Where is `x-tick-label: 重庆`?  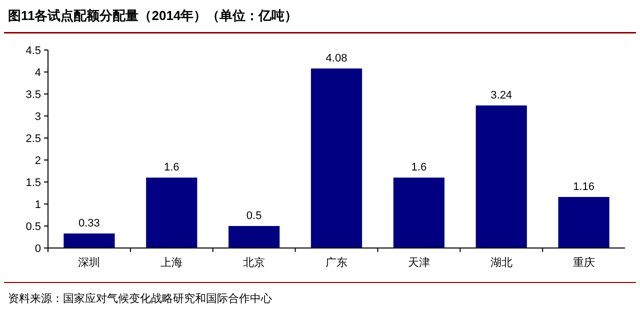
x-tick-label: 重庆 is located at coordinates (583, 262).